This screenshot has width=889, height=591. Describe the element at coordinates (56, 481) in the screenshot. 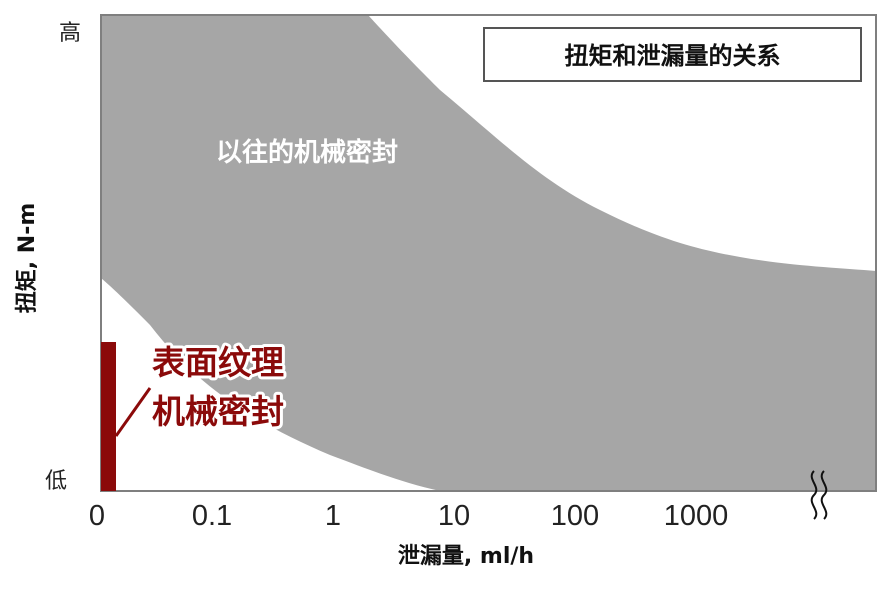

I see `y-low-label: 低` at that location.